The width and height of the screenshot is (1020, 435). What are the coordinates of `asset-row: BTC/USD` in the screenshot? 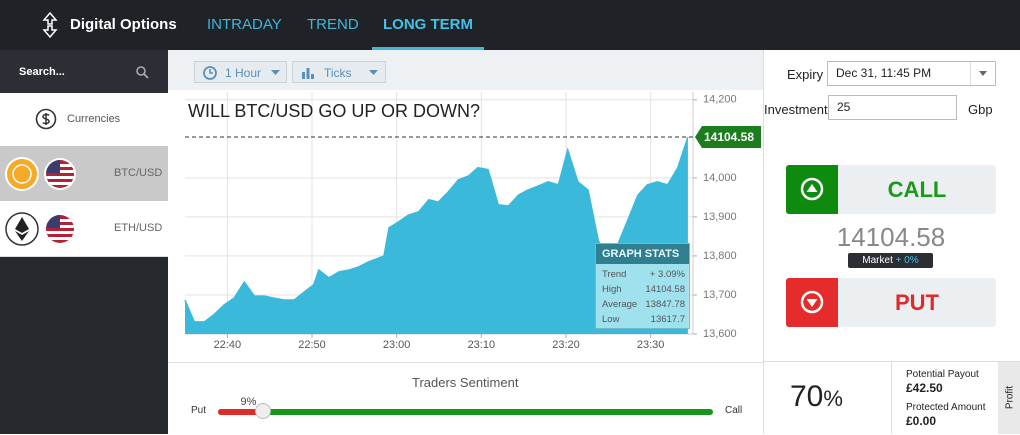 It's located at (84, 174).